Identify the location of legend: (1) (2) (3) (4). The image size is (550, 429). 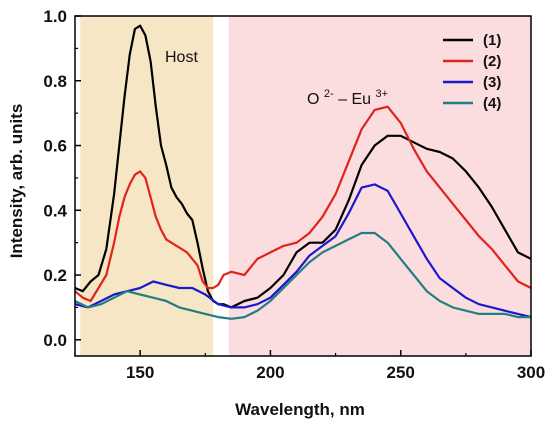
(472, 72).